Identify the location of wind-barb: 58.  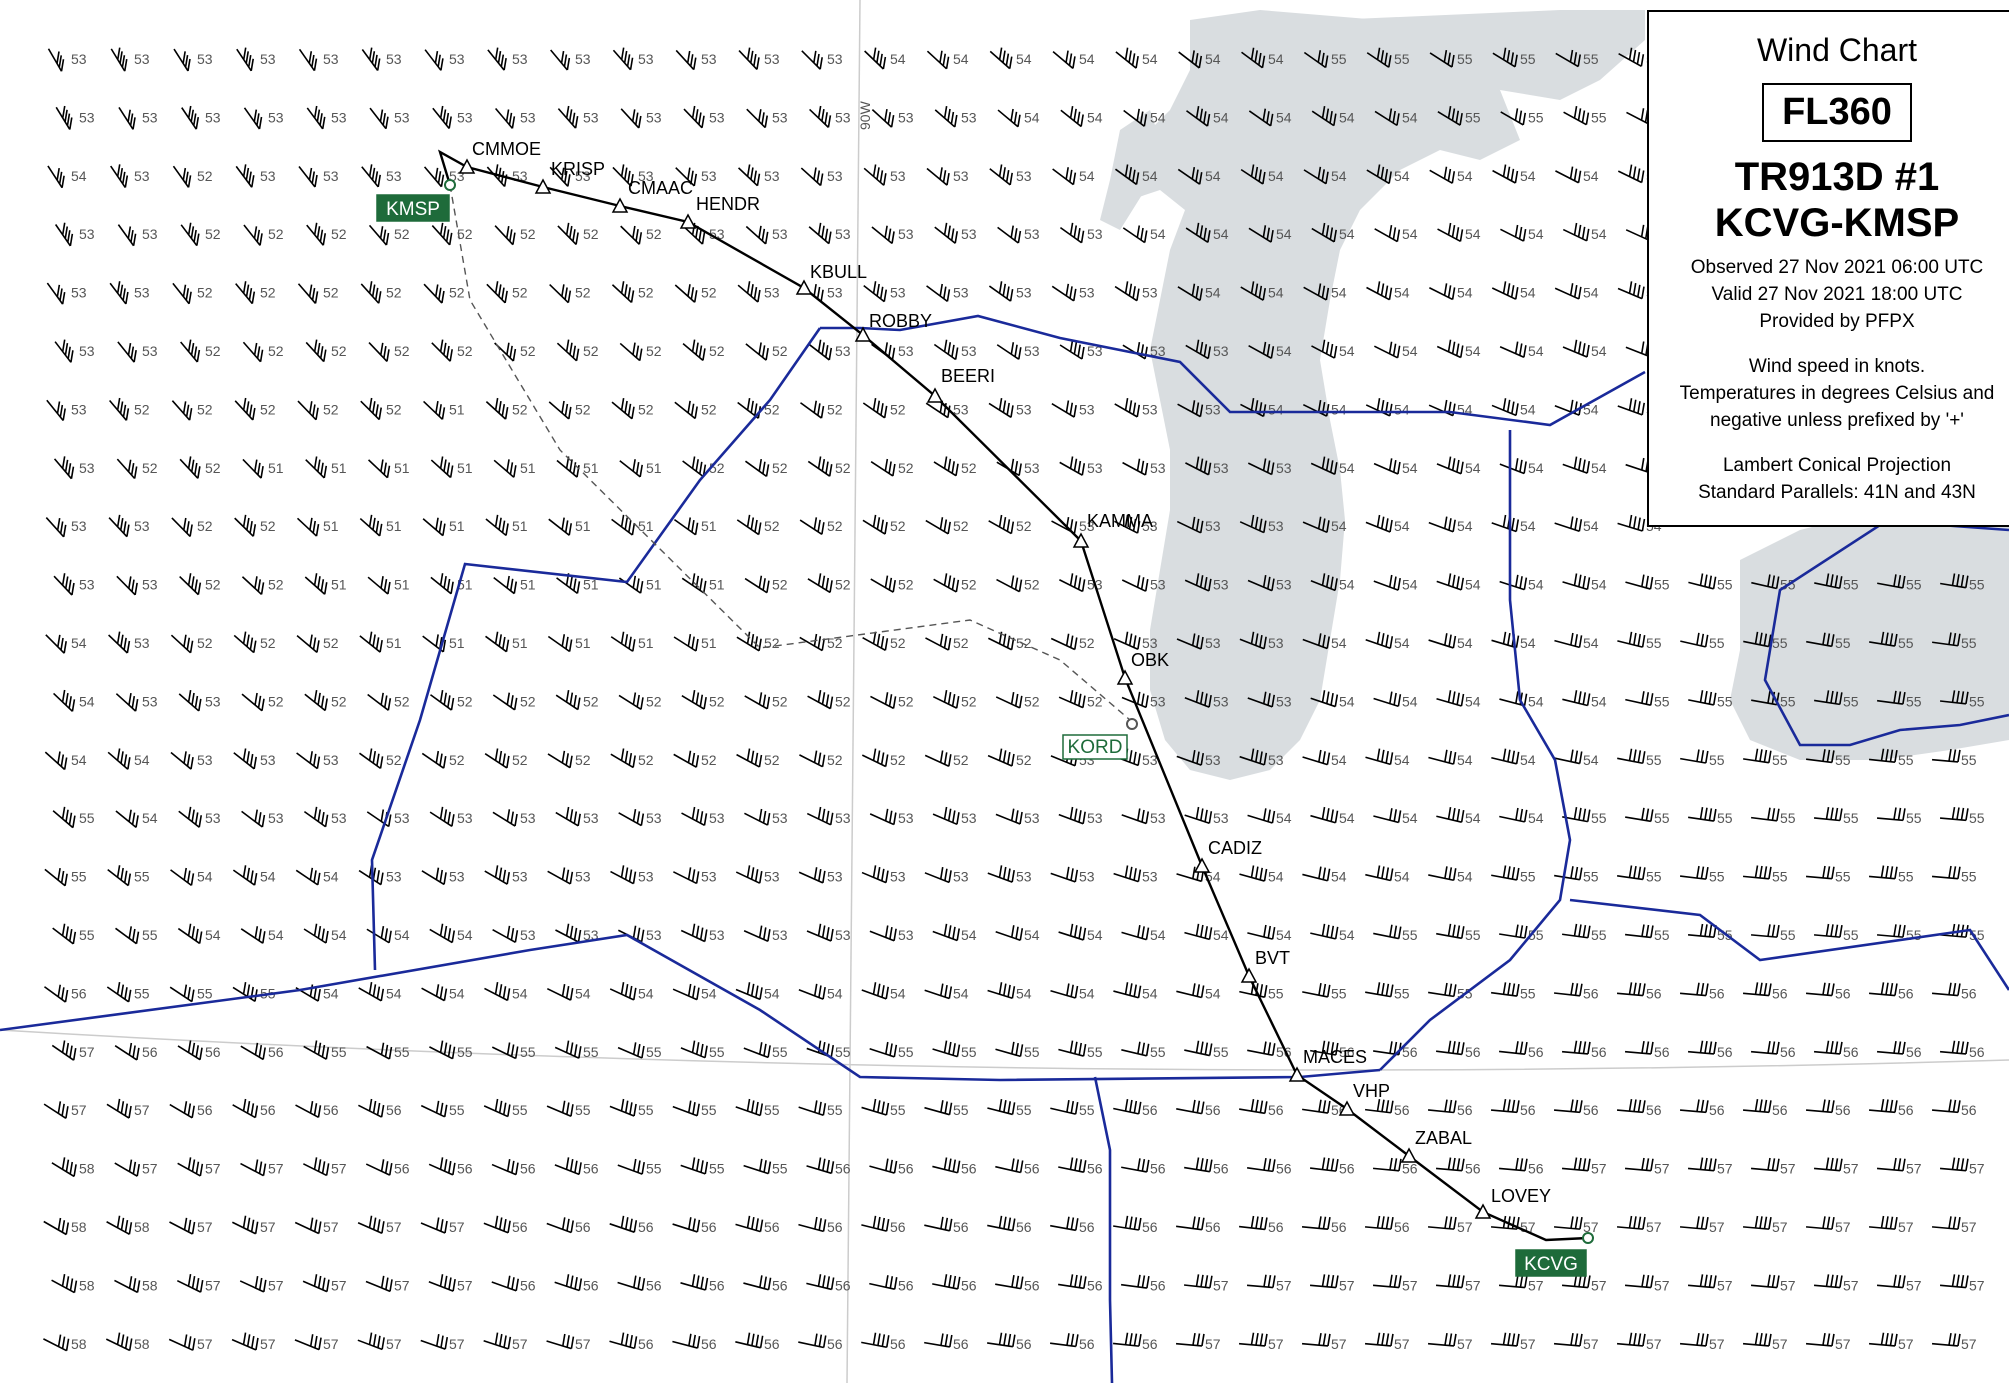
(128, 1225).